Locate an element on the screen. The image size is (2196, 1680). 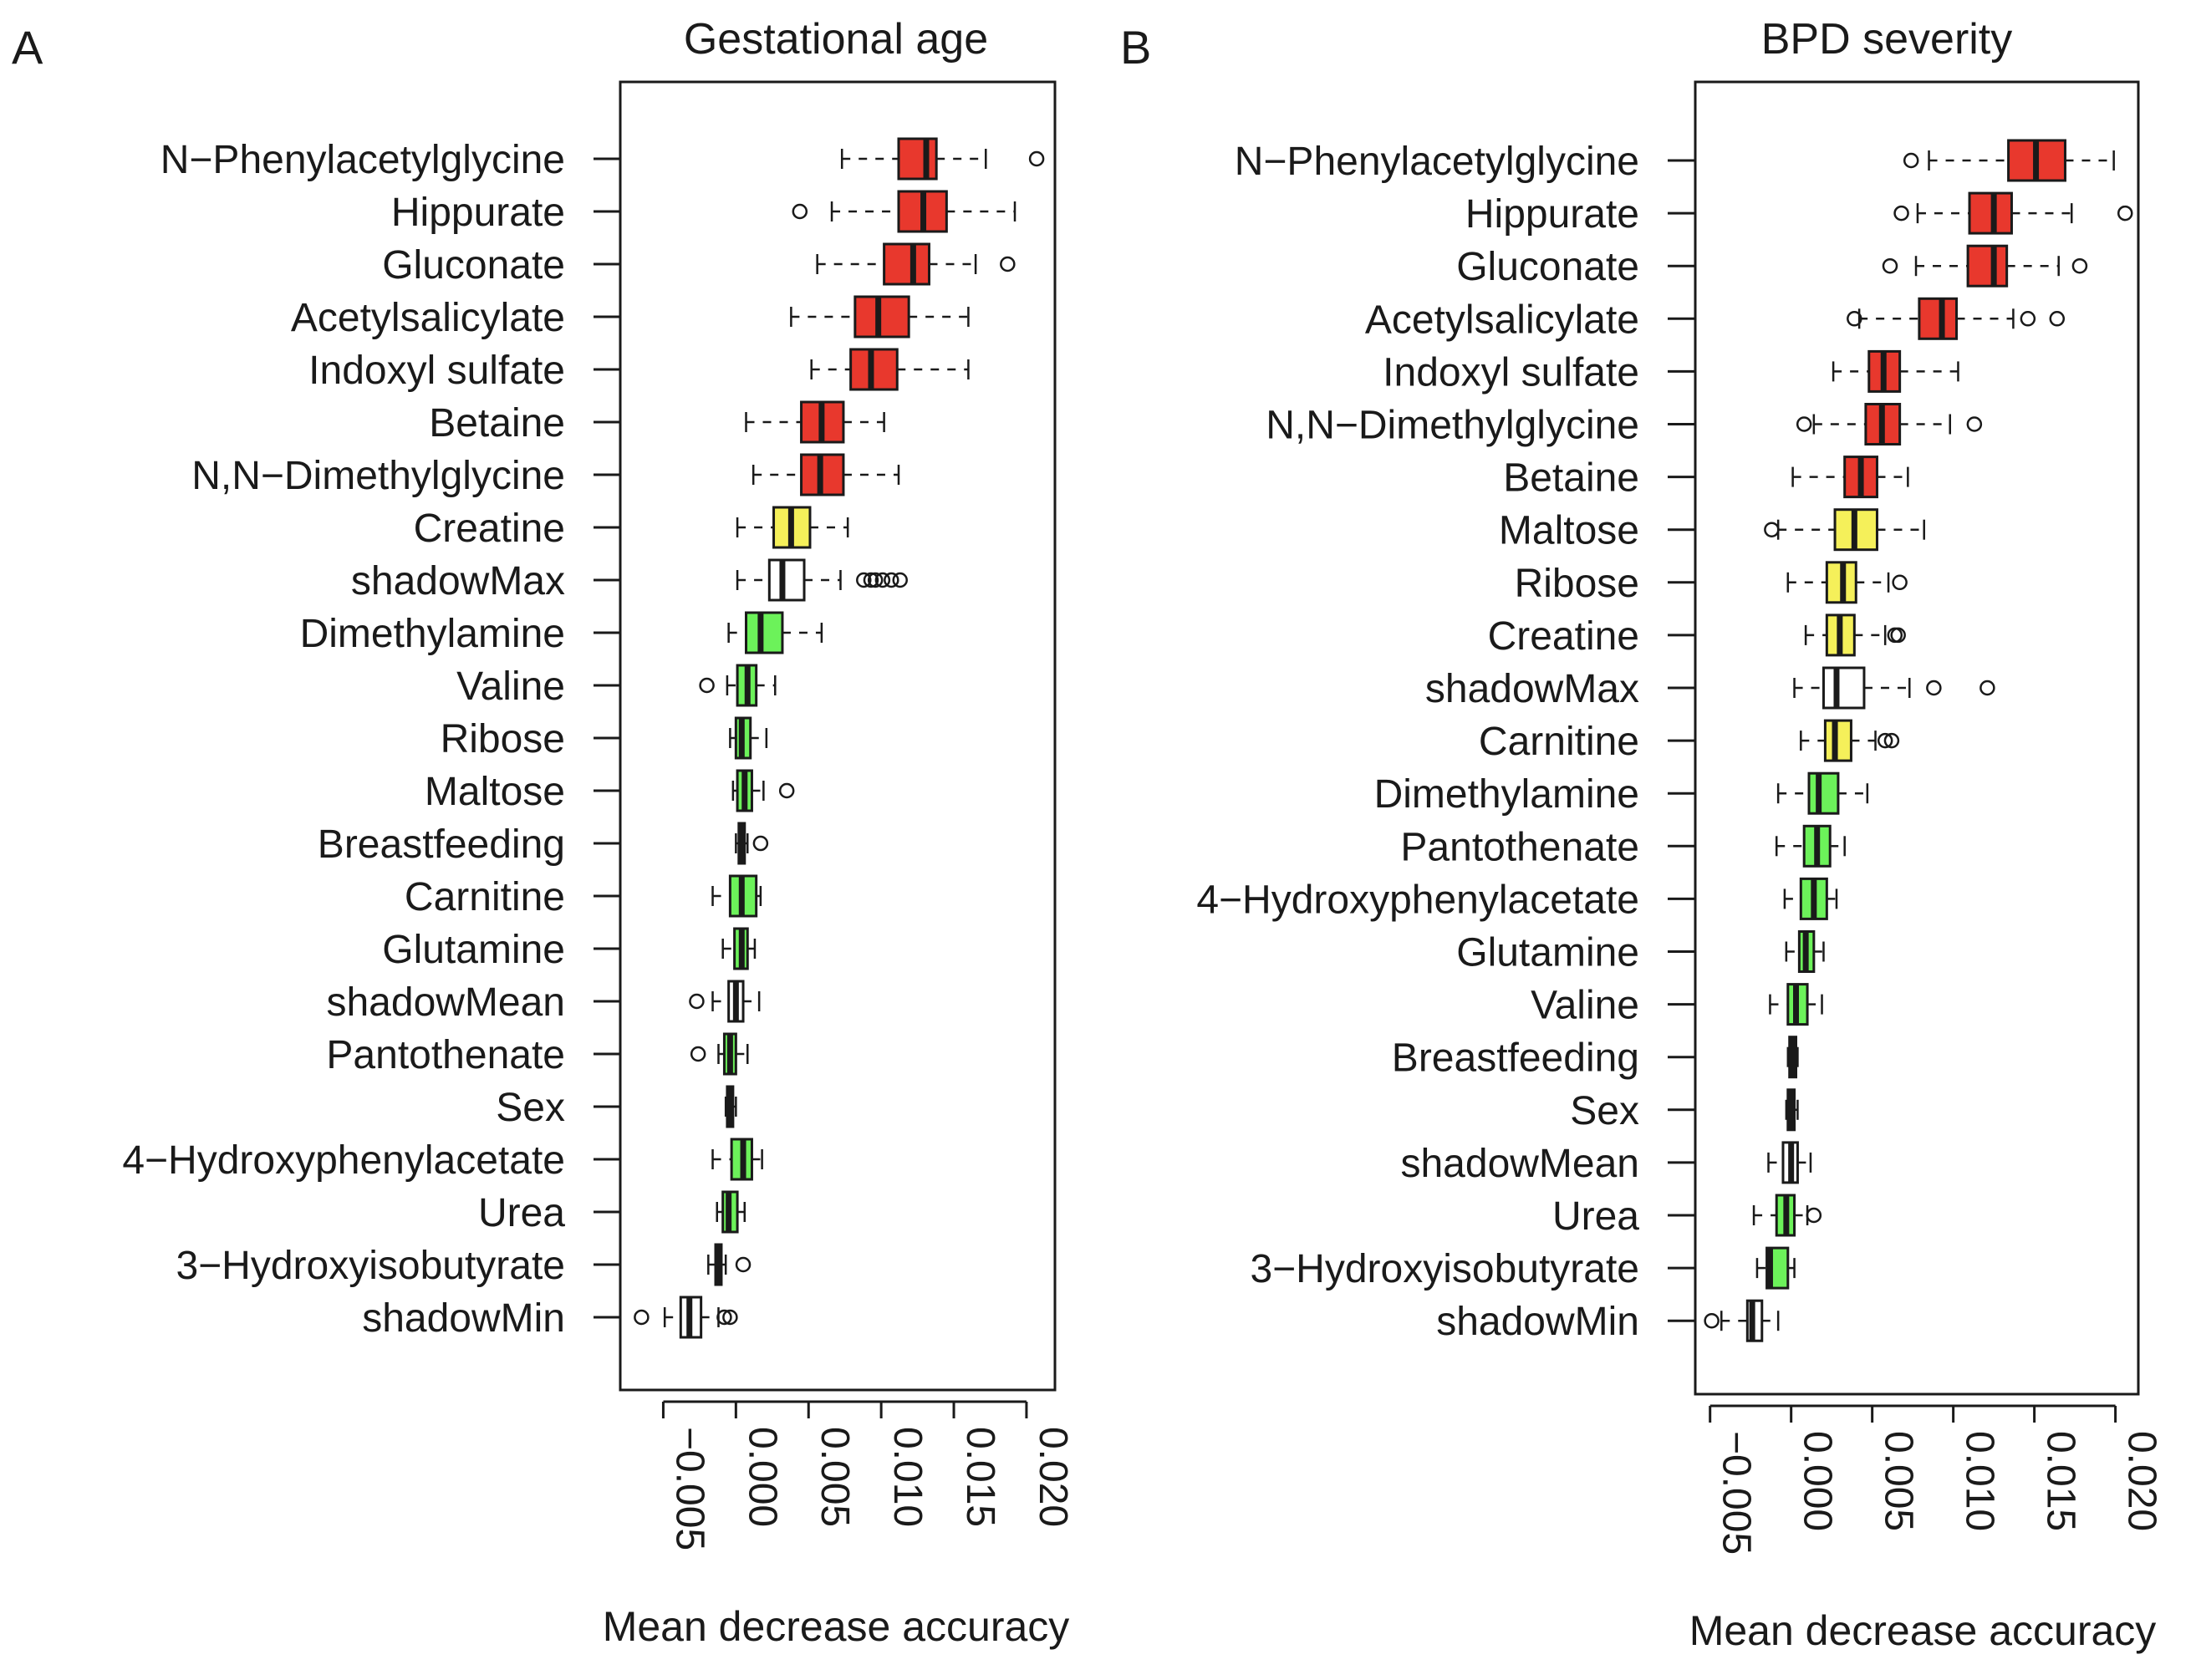
feature-row-betaine: Betaine is located at coordinates (1706, 478).